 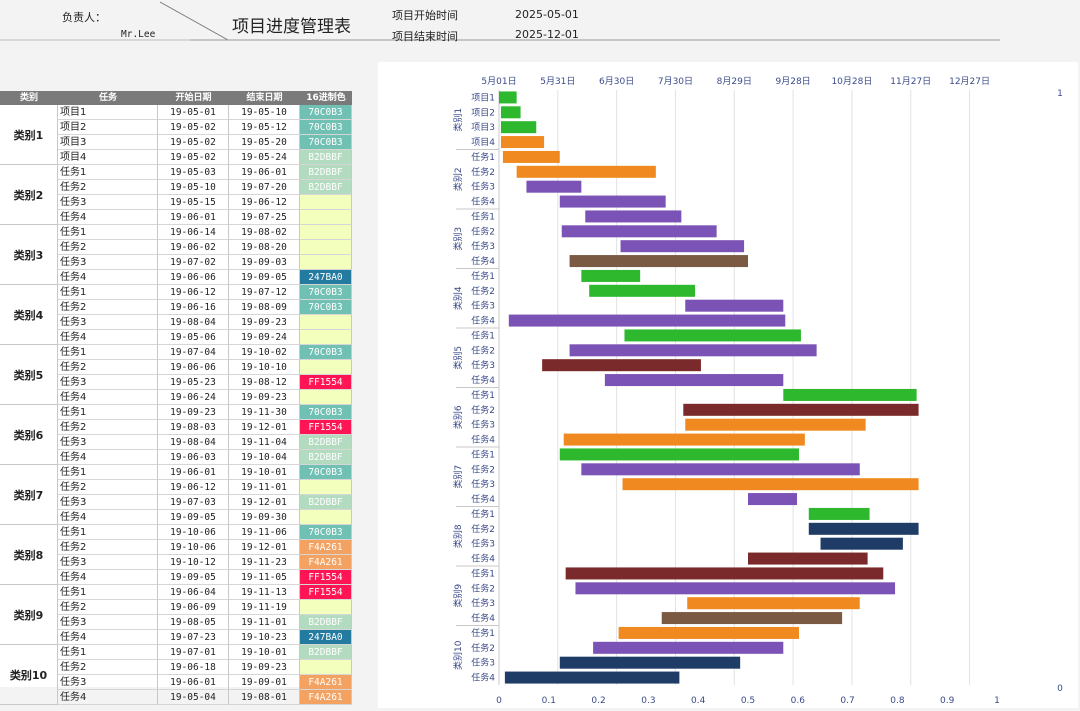 What do you see at coordinates (264, 592) in the screenshot?
I see `end-date-cell: 19-11-13` at bounding box center [264, 592].